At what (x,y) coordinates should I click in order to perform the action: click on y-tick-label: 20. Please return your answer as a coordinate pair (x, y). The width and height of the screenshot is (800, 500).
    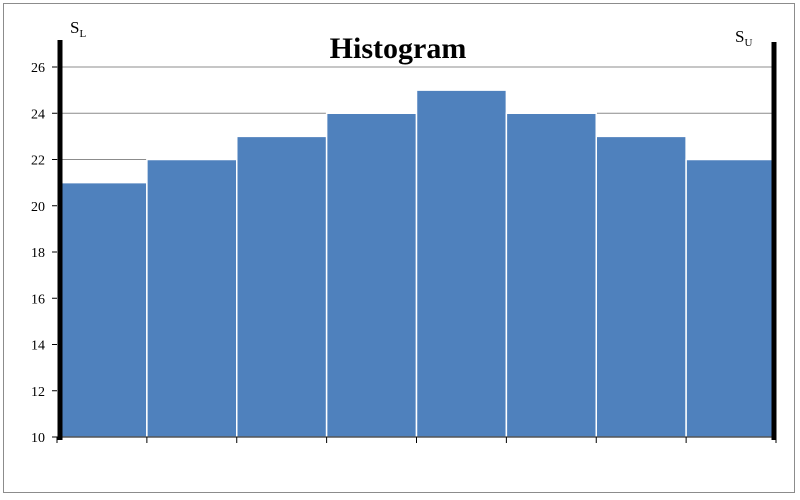
    Looking at the image, I should click on (38, 207).